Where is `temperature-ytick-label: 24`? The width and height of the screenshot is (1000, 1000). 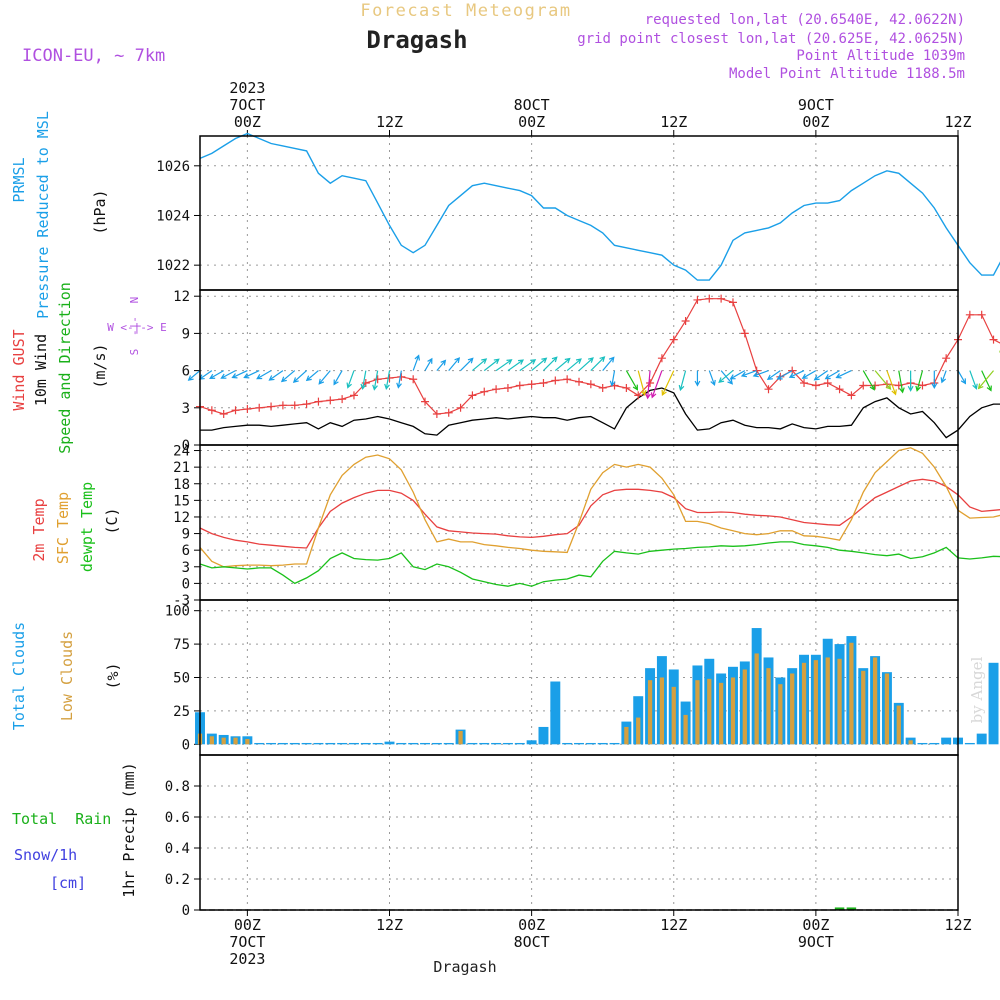
temperature-ytick-label: 24 is located at coordinates (181, 452).